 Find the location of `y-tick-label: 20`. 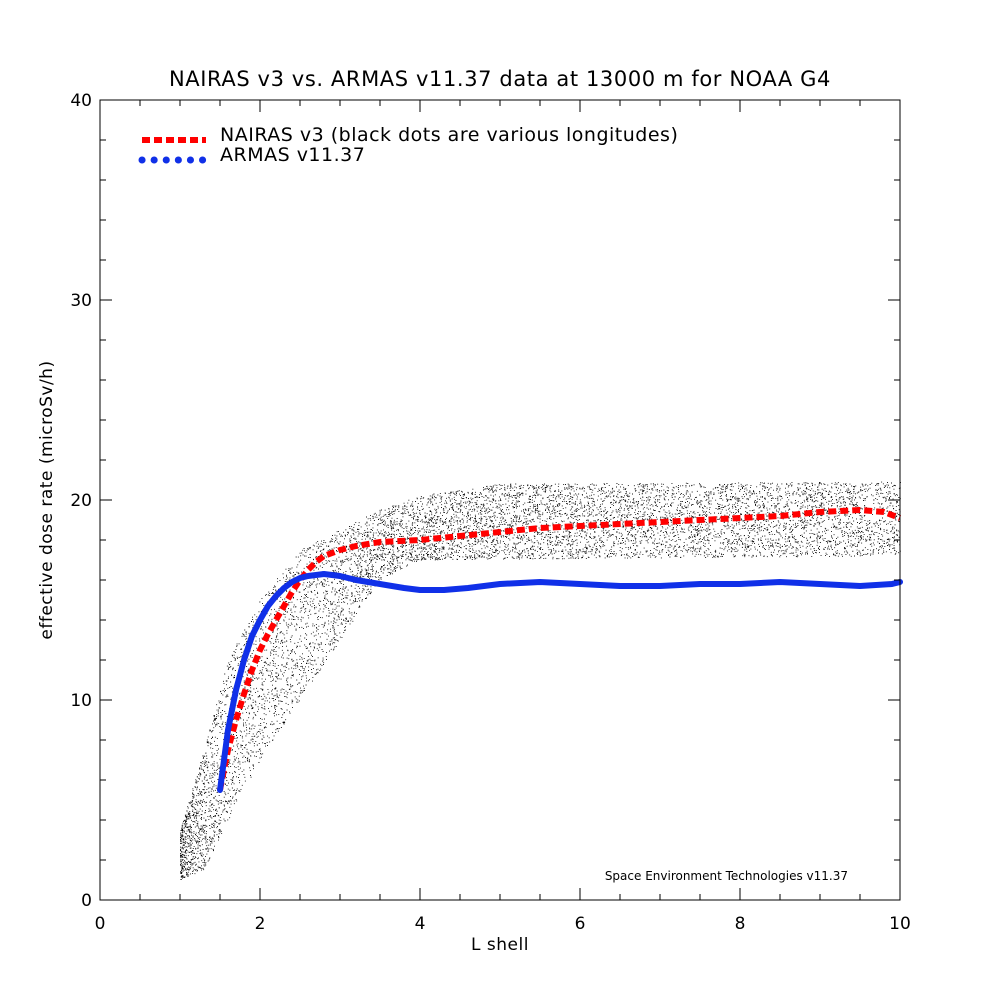

y-tick-label: 20 is located at coordinates (81, 501).